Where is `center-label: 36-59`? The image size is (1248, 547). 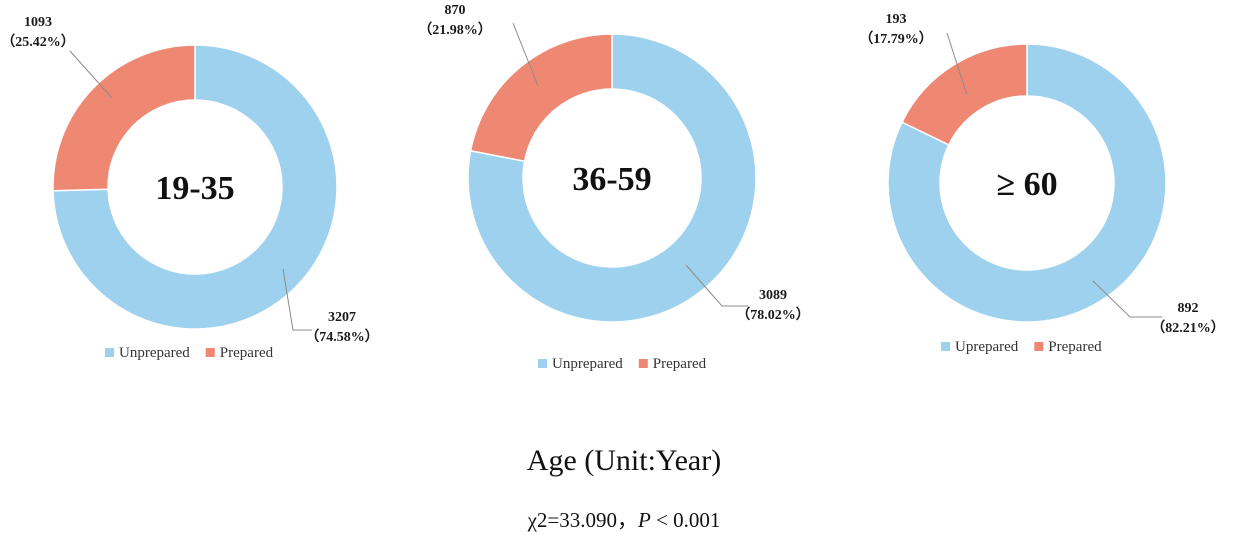
center-label: 36-59 is located at coordinates (611, 179).